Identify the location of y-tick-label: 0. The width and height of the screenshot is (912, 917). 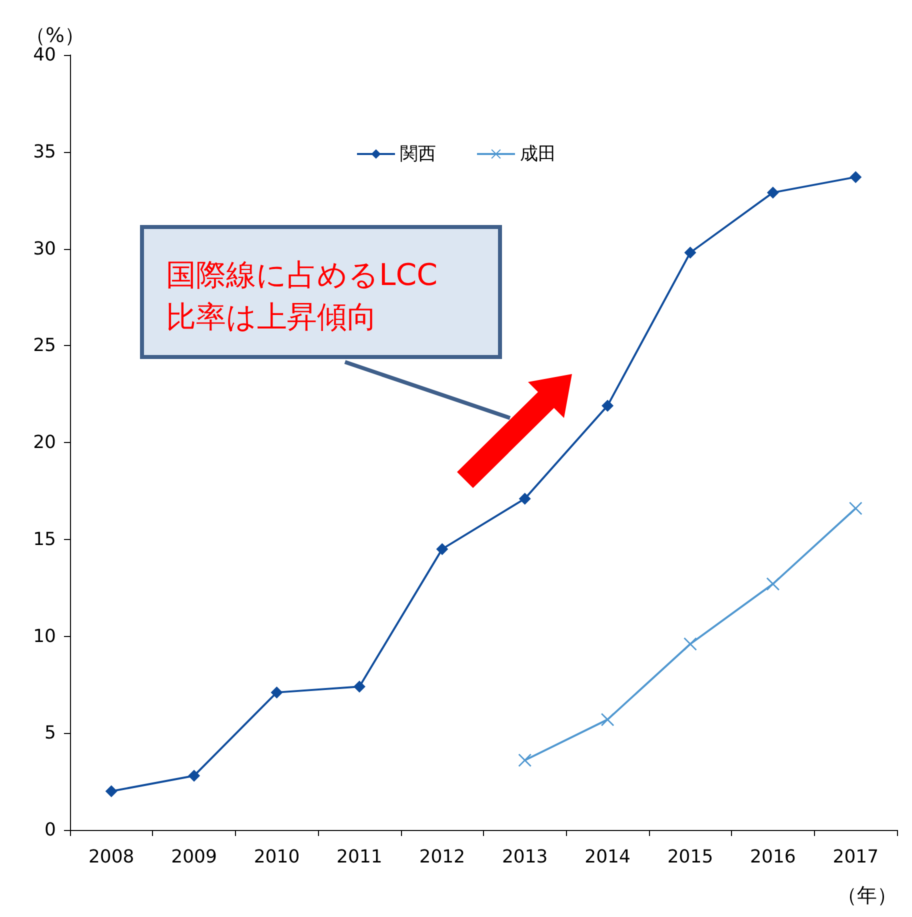
(50, 830).